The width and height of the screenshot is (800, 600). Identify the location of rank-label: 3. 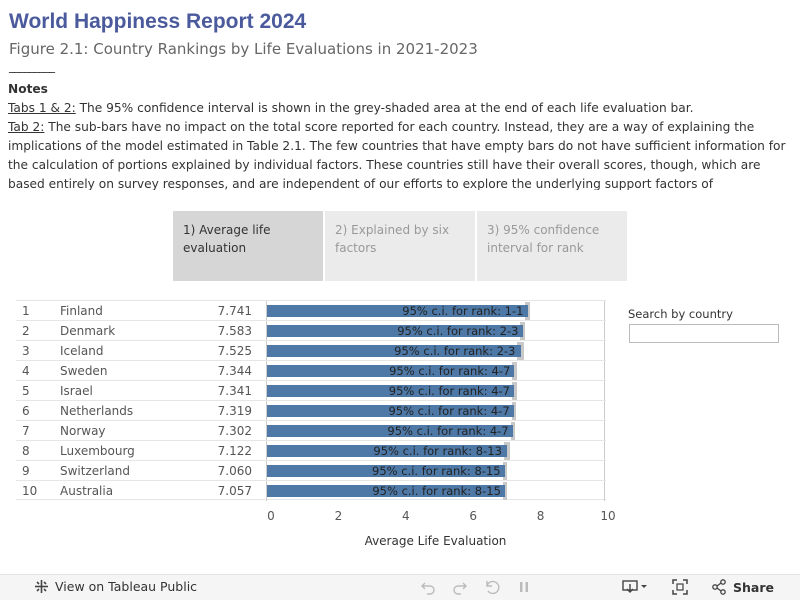
(26, 351).